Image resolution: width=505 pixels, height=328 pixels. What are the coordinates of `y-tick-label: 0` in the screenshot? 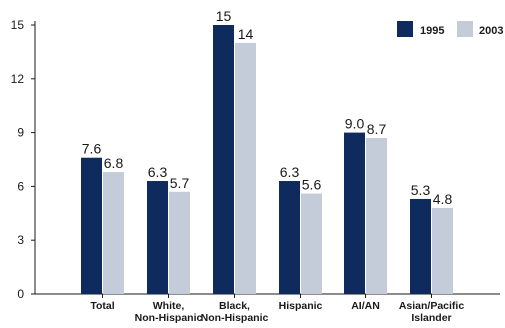 It's located at (20, 294).